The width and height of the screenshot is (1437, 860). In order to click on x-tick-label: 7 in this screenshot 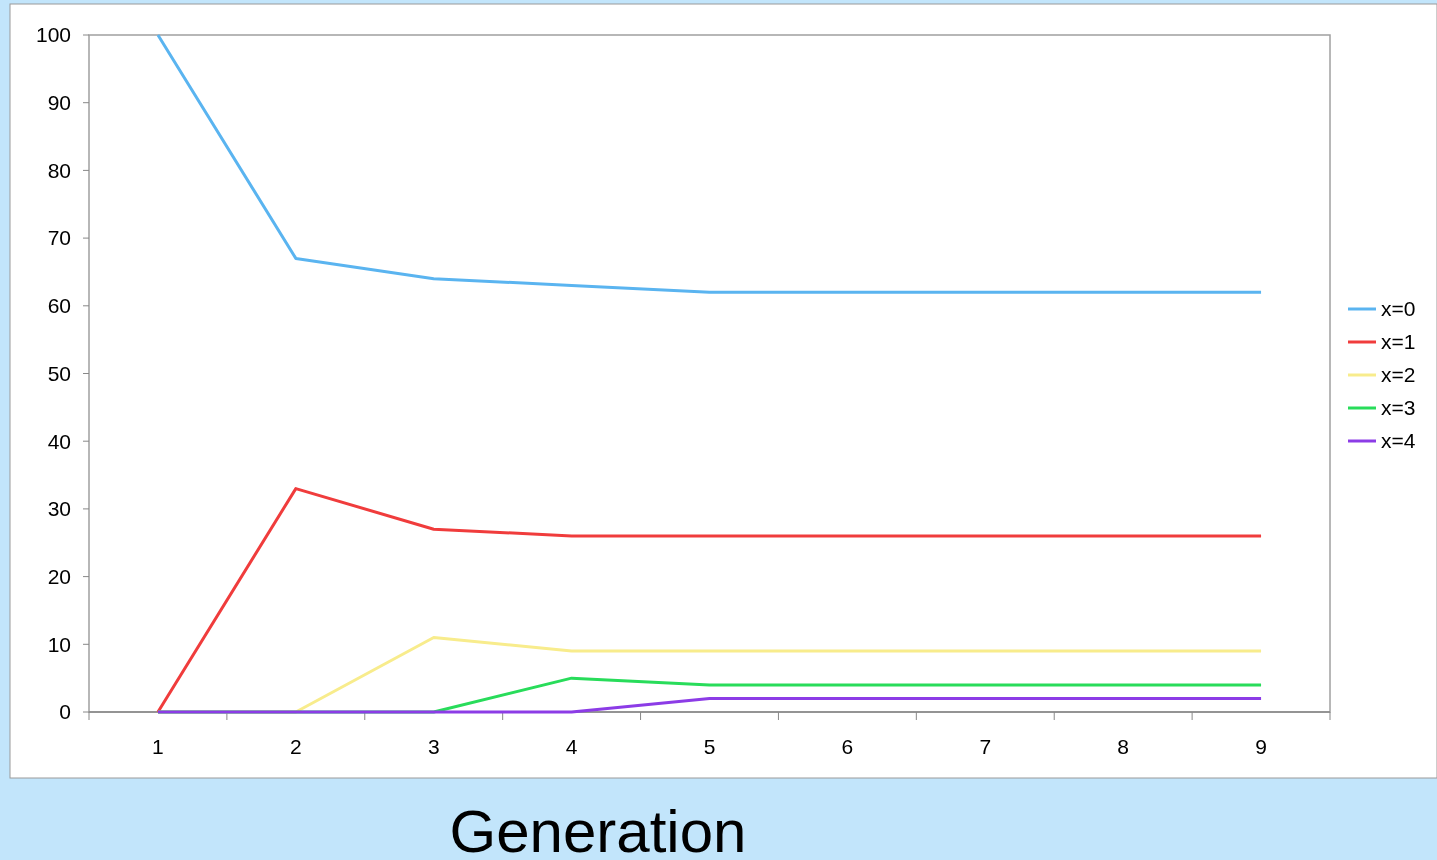, I will do `click(985, 746)`.